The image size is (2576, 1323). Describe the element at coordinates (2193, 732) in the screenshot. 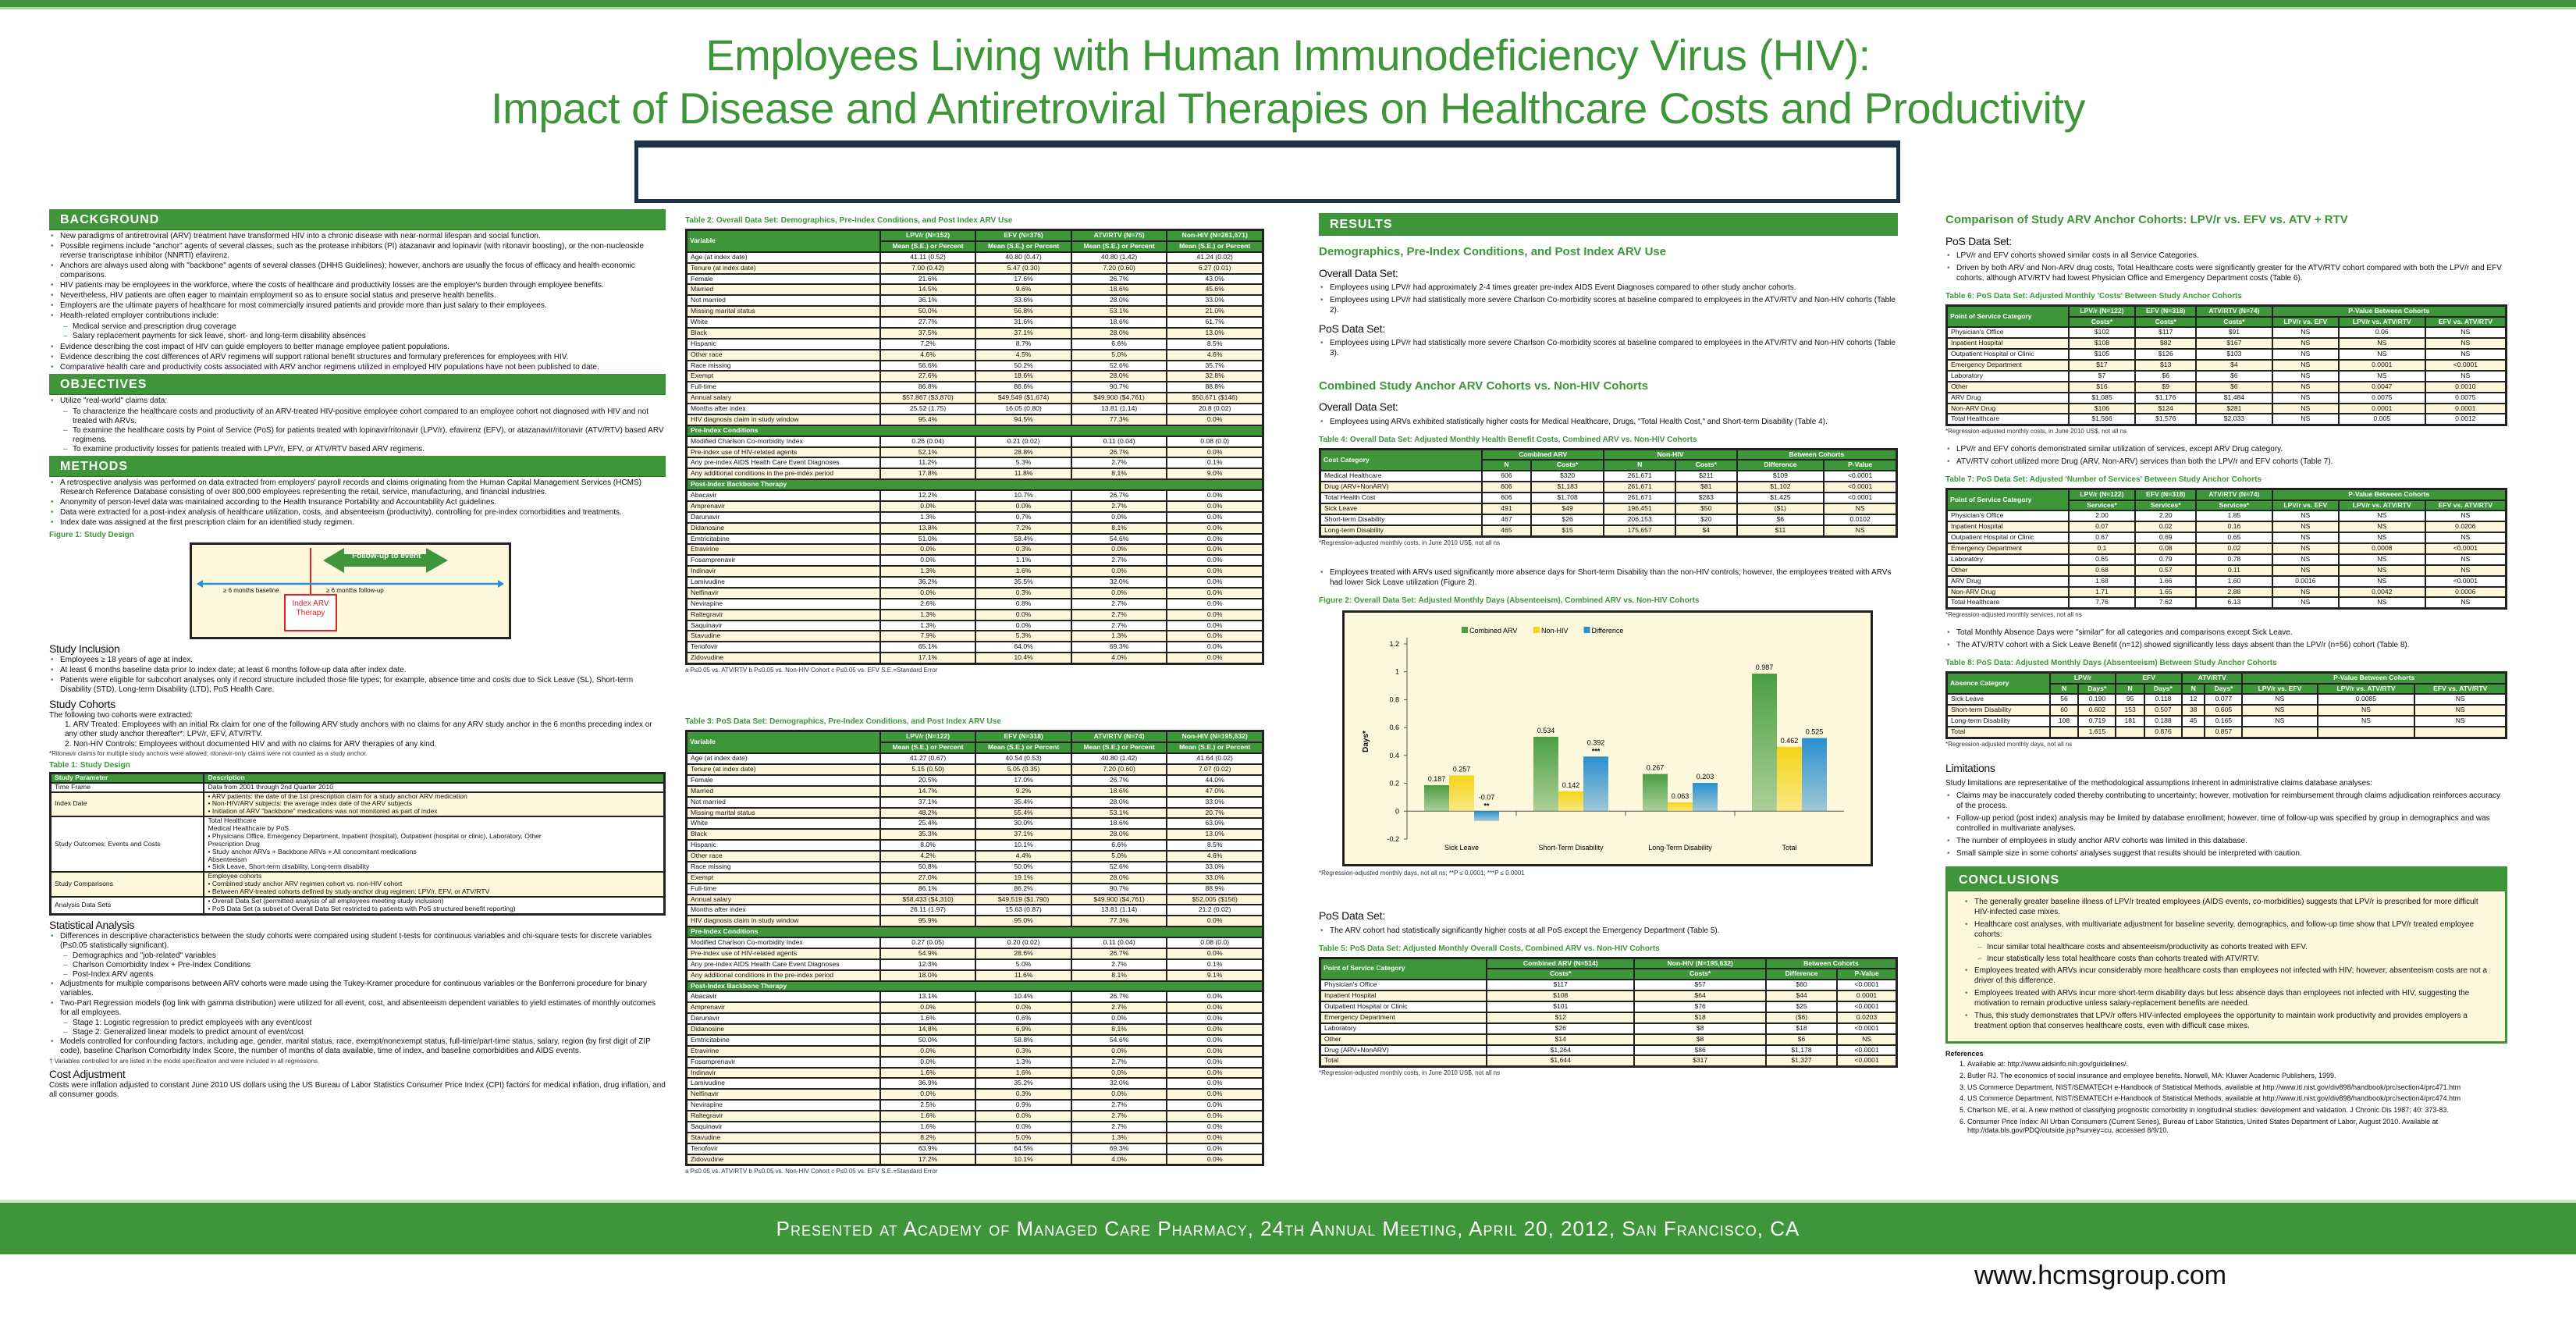

I see `table-cell` at that location.